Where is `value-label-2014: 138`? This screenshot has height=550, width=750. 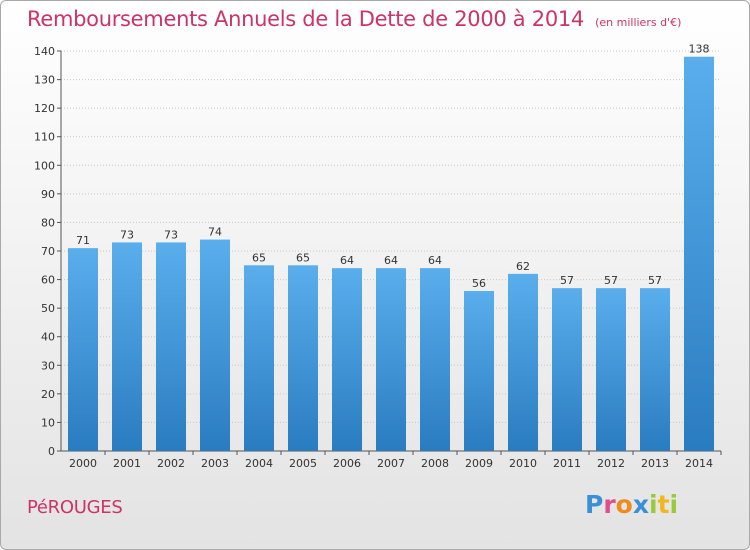
value-label-2014: 138 is located at coordinates (699, 49).